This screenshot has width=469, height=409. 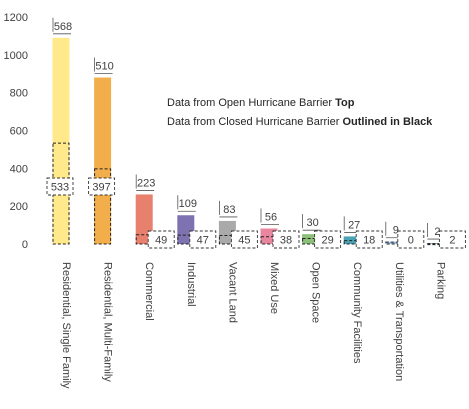 What do you see at coordinates (66, 325) in the screenshot?
I see `category-label: Residential, Single Family` at bounding box center [66, 325].